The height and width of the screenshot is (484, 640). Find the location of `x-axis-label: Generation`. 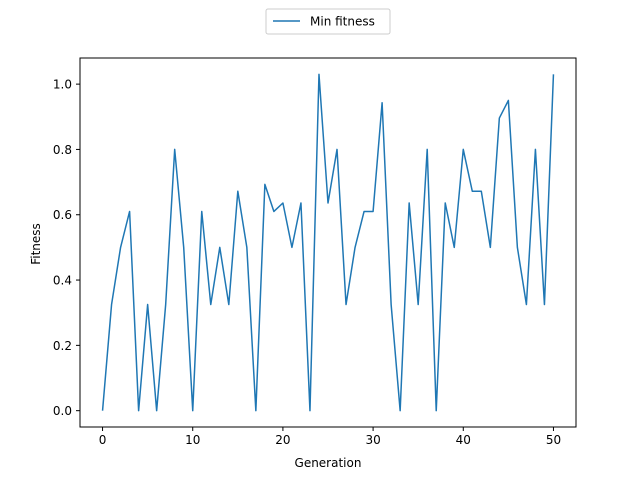

x-axis-label: Generation is located at coordinates (328, 463).